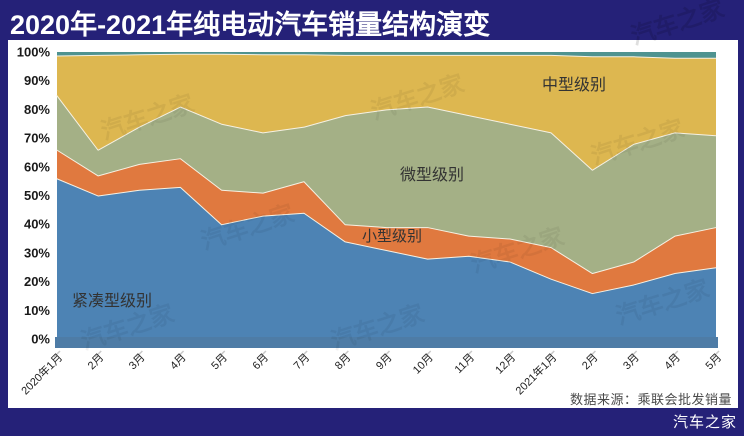  Describe the element at coordinates (37, 281) in the screenshot. I see `y-axis-label: 20%` at that location.